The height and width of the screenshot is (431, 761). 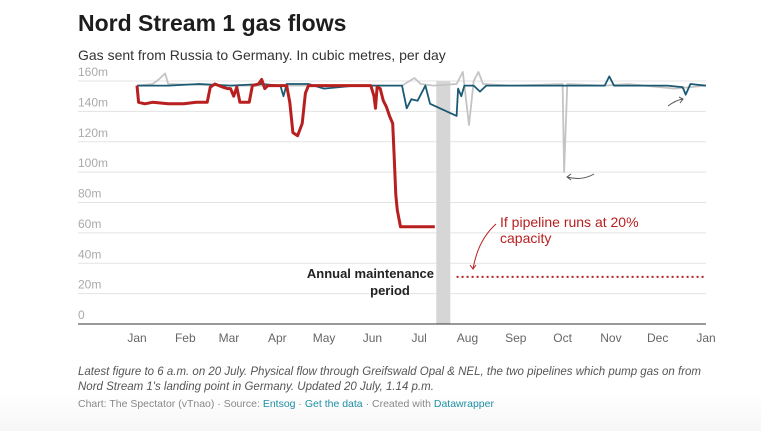 What do you see at coordinates (89, 285) in the screenshot?
I see `y-tick-label: 20m` at bounding box center [89, 285].